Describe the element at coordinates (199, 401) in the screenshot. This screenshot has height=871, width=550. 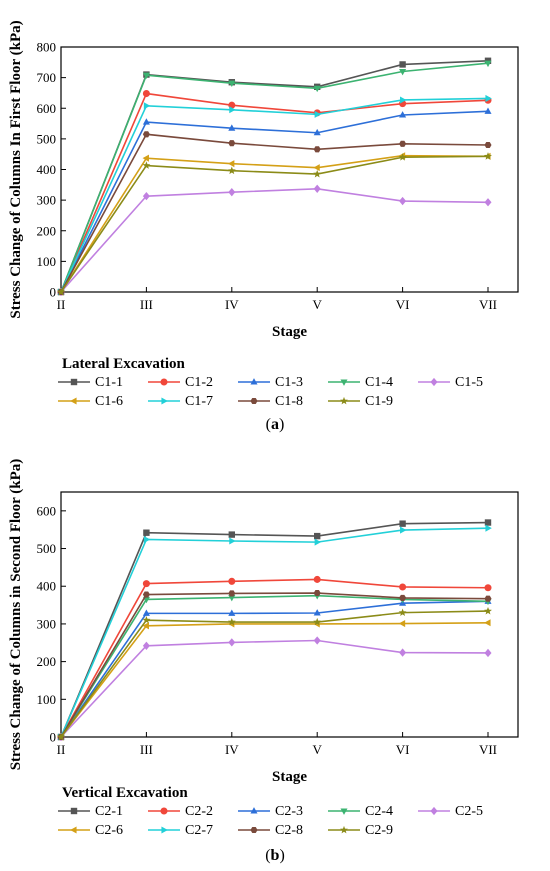
I see `legend-label: C1-7` at that location.